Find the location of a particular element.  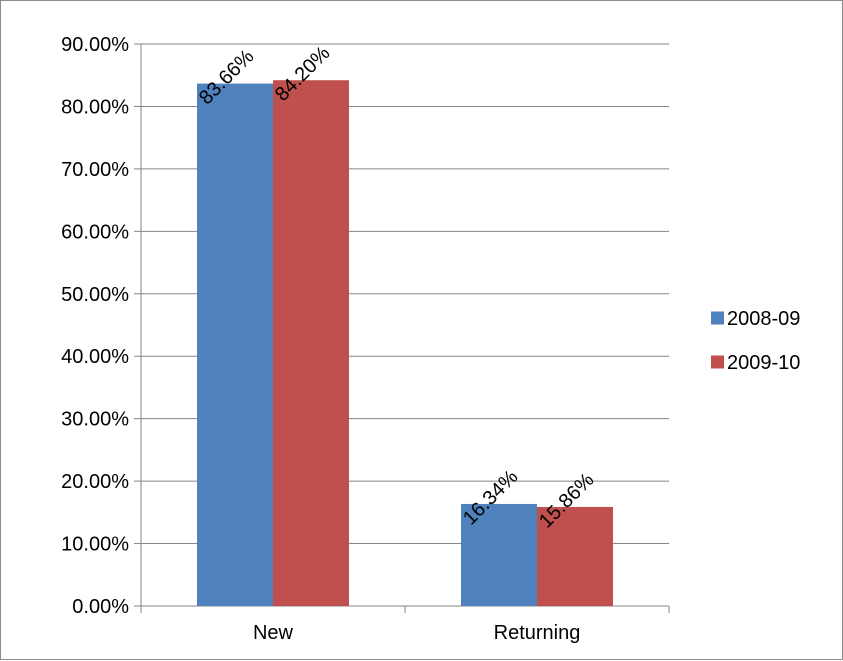

y-tick-label: 40.00% is located at coordinates (95, 357).